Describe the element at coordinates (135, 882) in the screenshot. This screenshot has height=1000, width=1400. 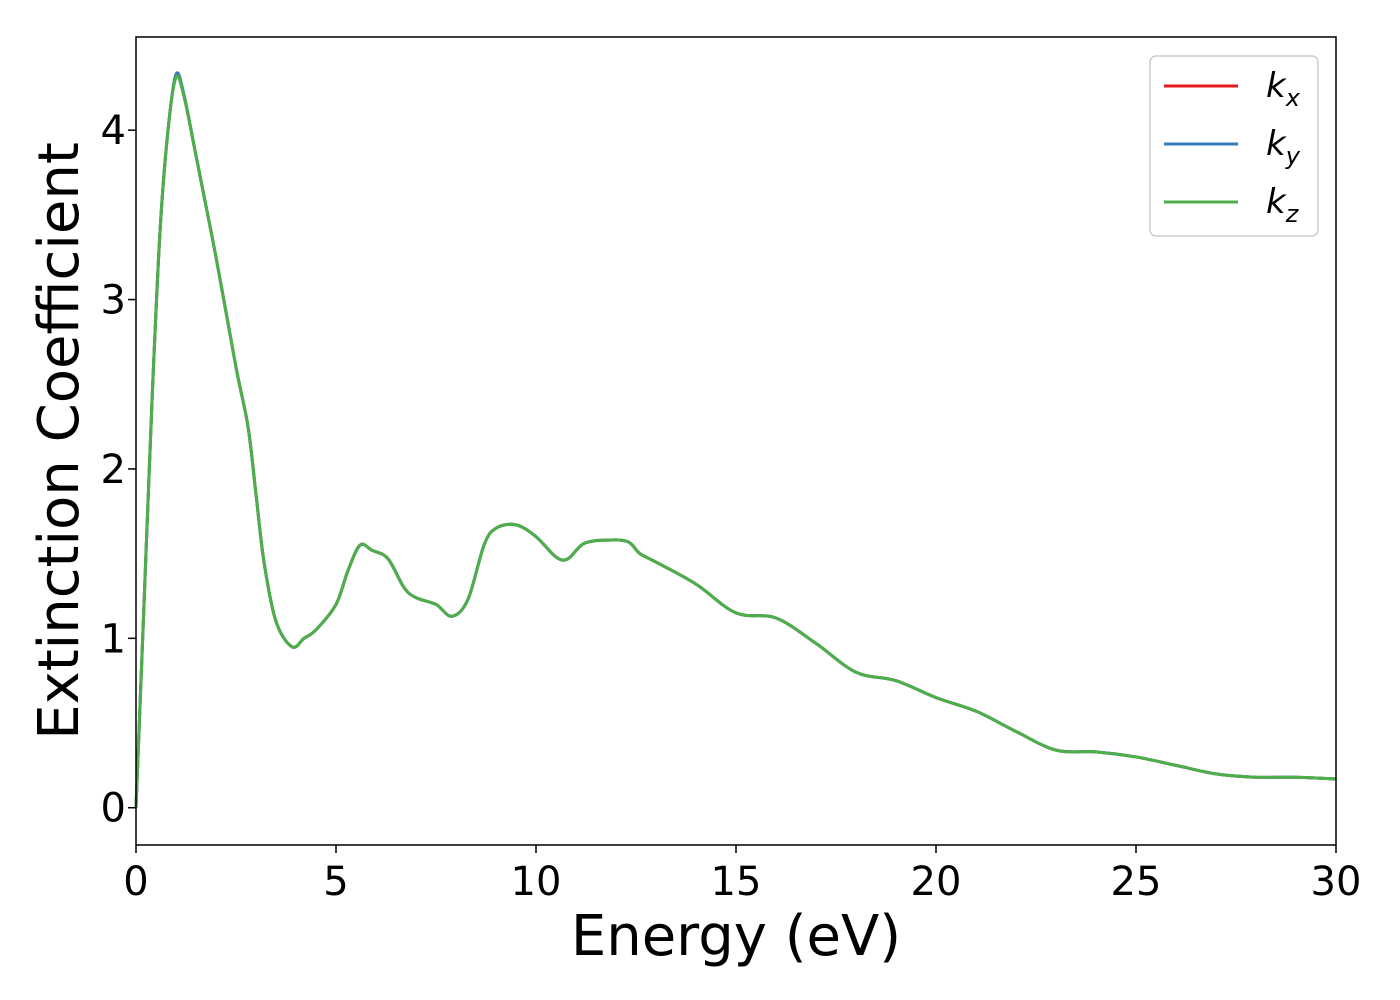
I see `x-tick-label: 0` at that location.